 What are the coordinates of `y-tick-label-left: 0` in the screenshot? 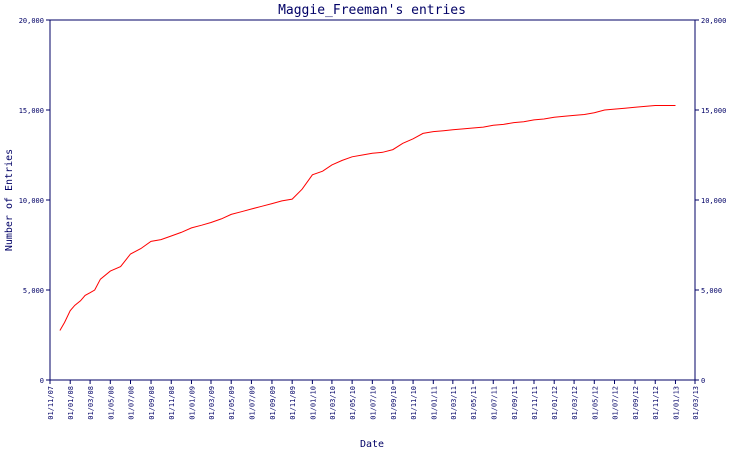 It's located at (42, 381).